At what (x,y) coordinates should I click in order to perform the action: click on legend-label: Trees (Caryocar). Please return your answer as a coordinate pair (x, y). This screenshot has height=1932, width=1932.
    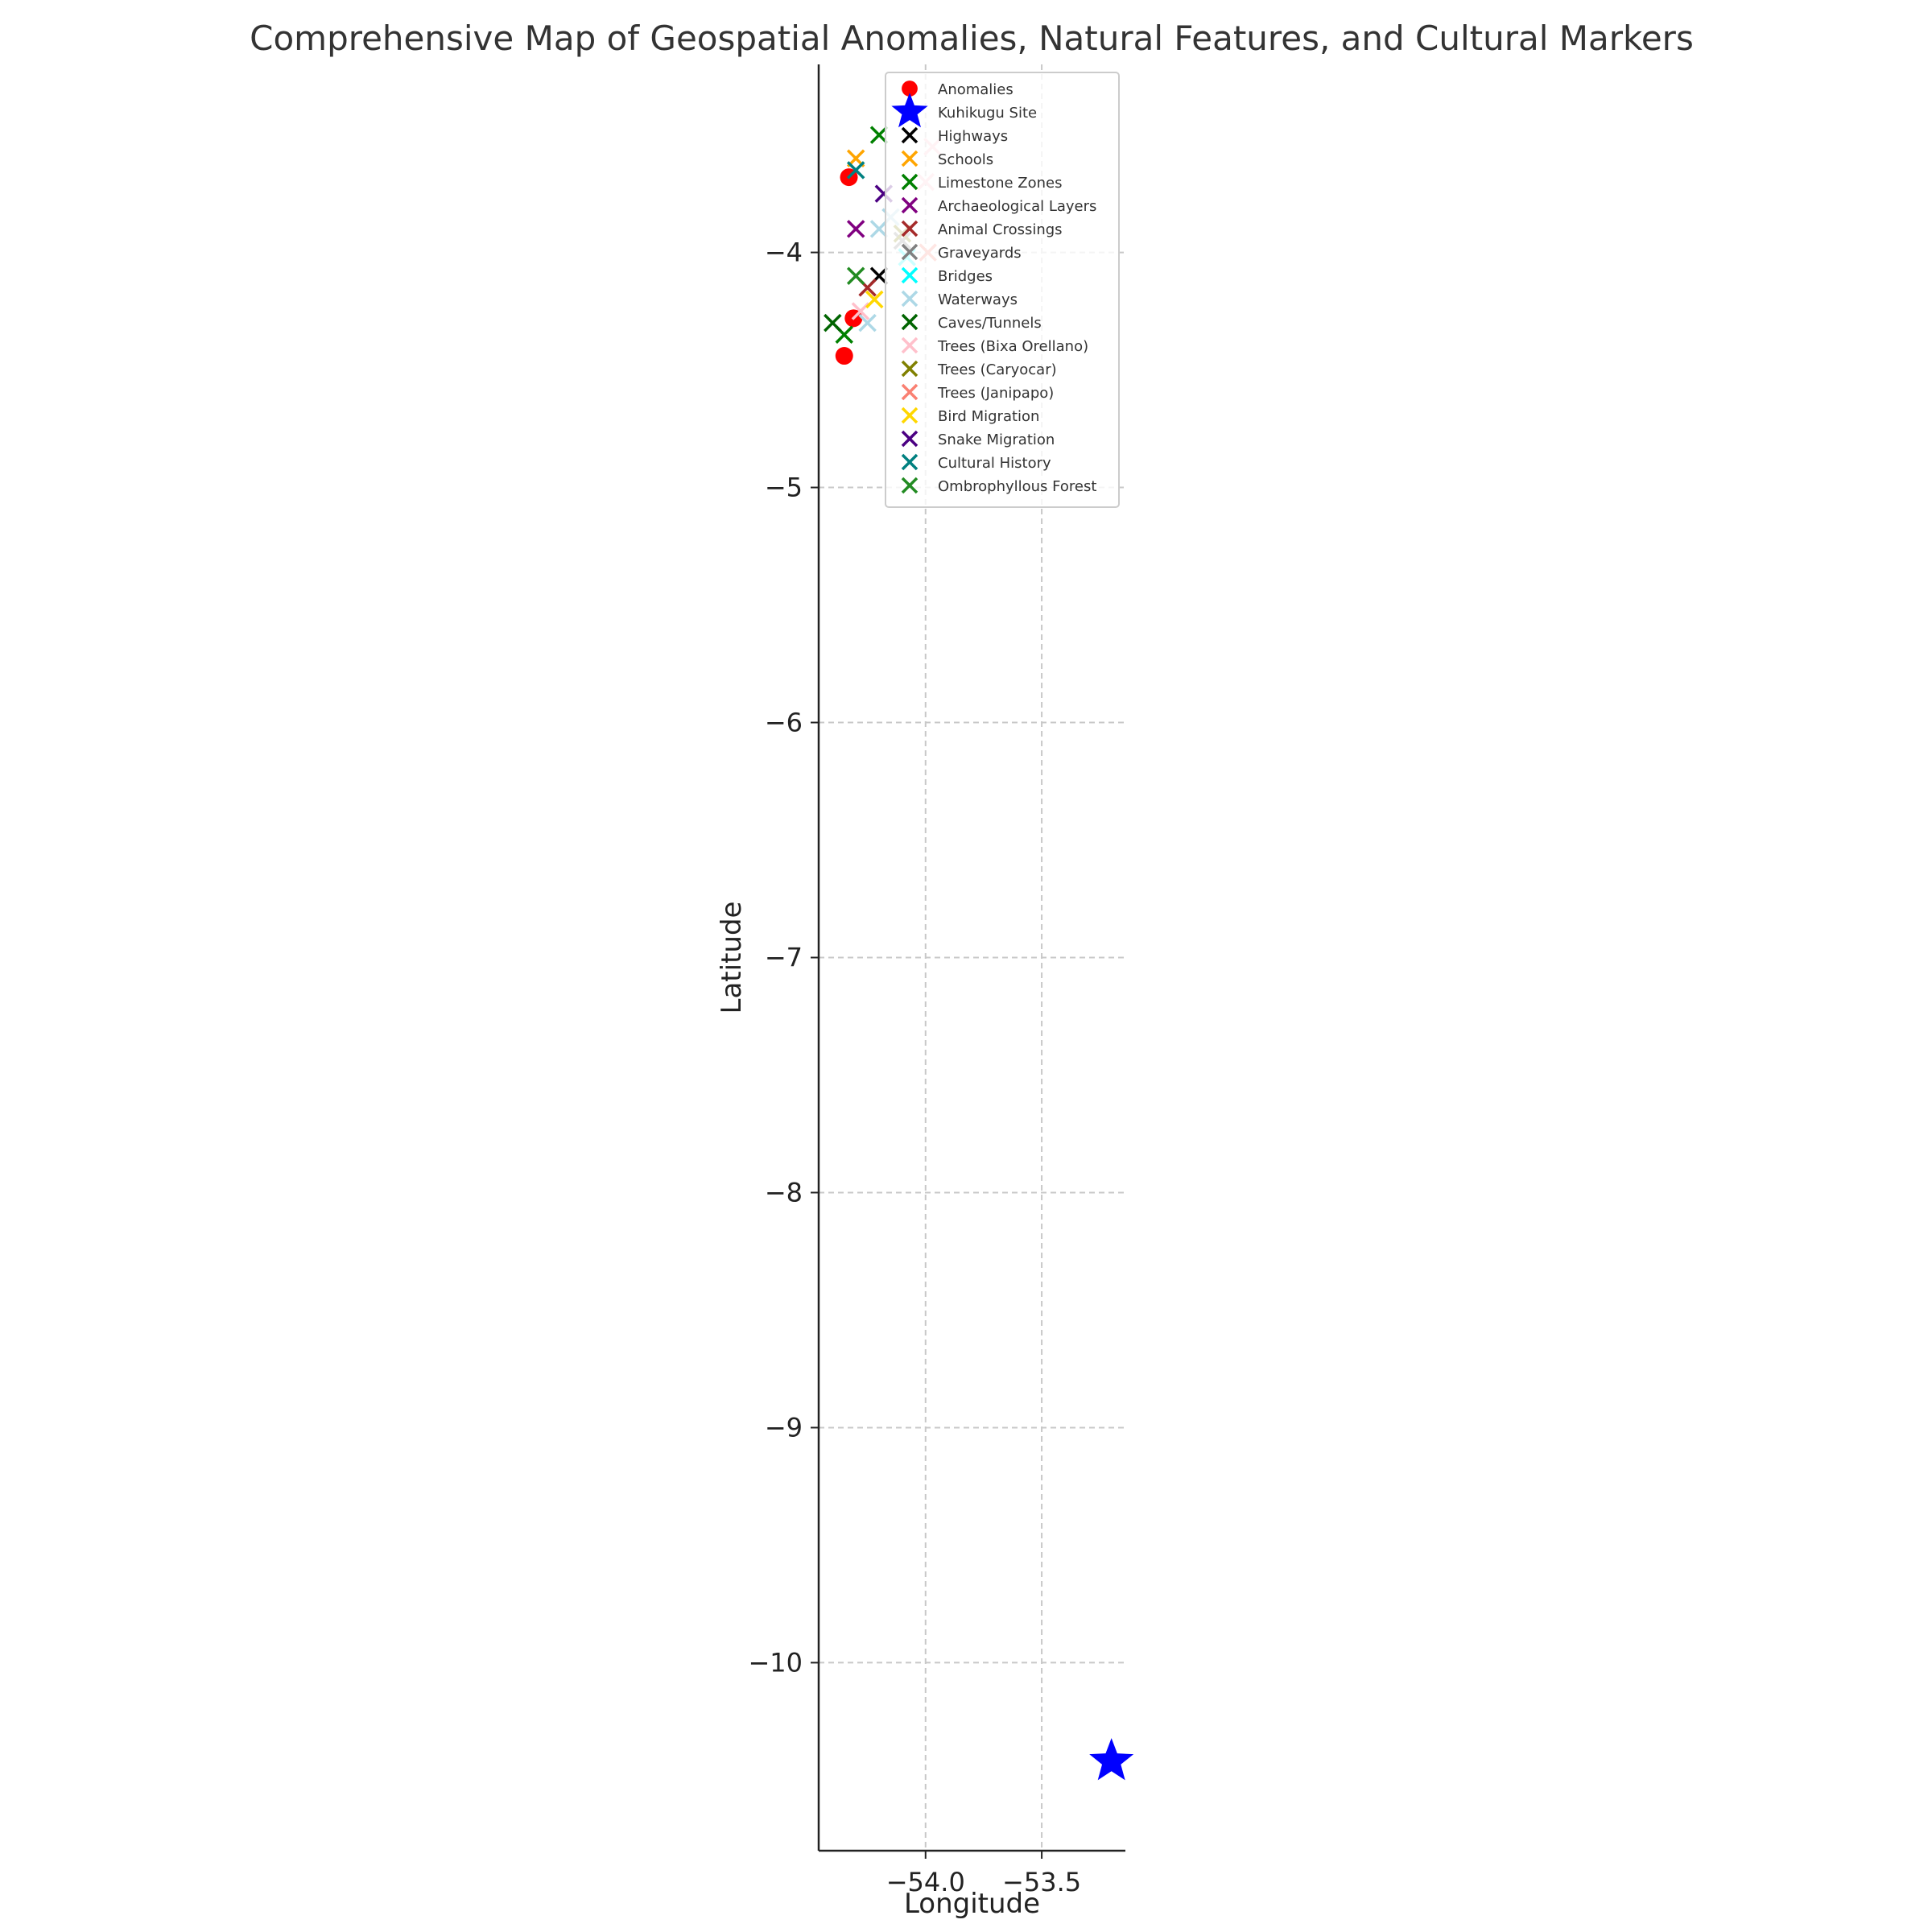
    Looking at the image, I should click on (997, 369).